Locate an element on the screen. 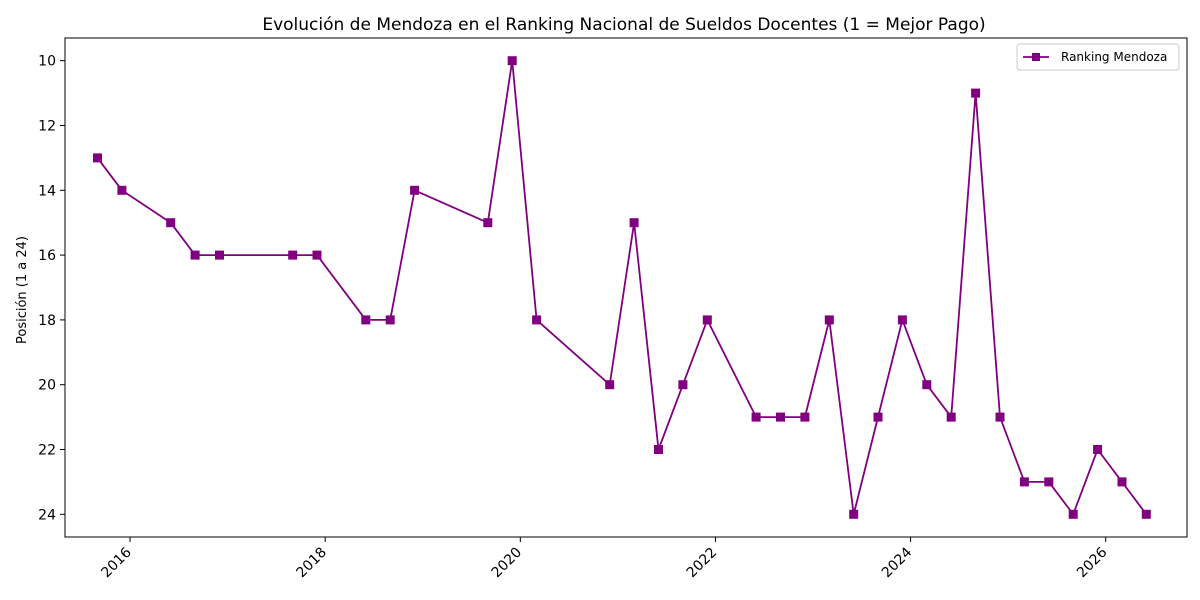 This screenshot has width=1200, height=600. legend-marker-swatch is located at coordinates (1036, 57).